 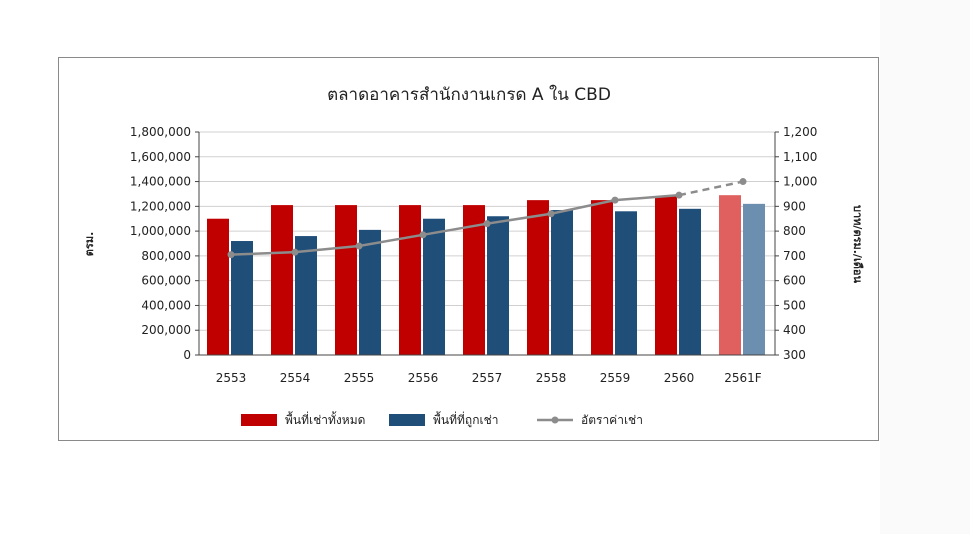 What do you see at coordinates (794, 305) in the screenshot?
I see `y2-tick-label: 500` at bounding box center [794, 305].